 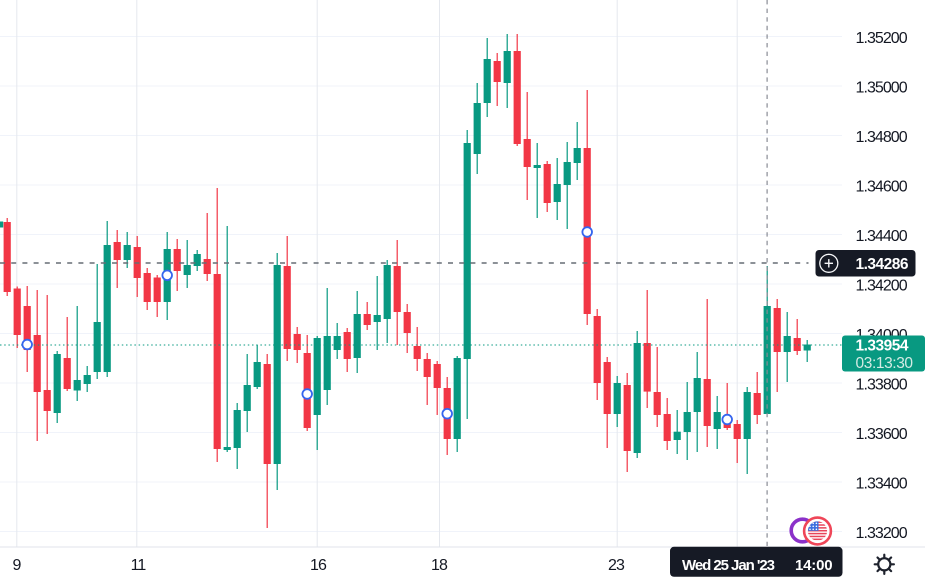 What do you see at coordinates (885, 363) in the screenshot?
I see `svg-text: 03:13:30` at bounding box center [885, 363].